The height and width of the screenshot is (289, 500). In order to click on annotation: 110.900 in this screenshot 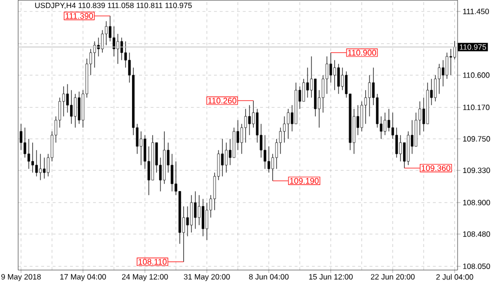, I will do `click(362, 53)`.